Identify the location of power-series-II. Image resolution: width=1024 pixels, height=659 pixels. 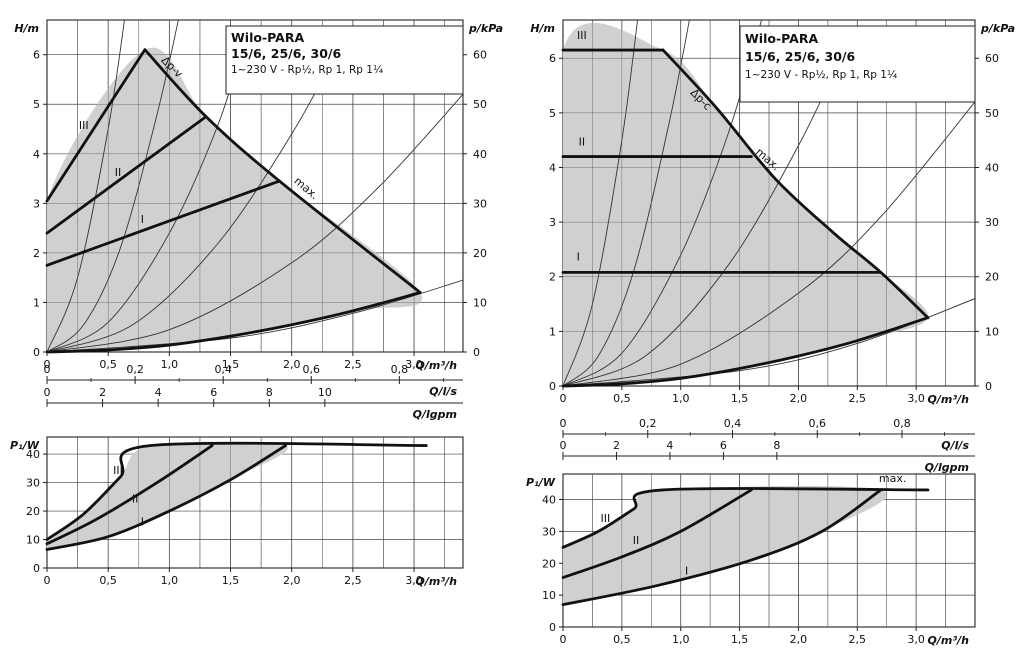
(657, 533).